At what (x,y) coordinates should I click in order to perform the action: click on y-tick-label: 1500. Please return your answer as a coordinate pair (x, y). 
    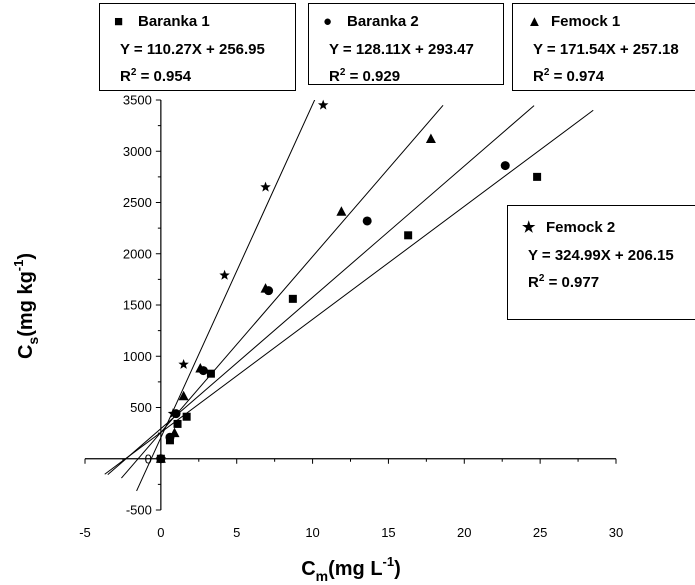
    Looking at the image, I should click on (137, 305).